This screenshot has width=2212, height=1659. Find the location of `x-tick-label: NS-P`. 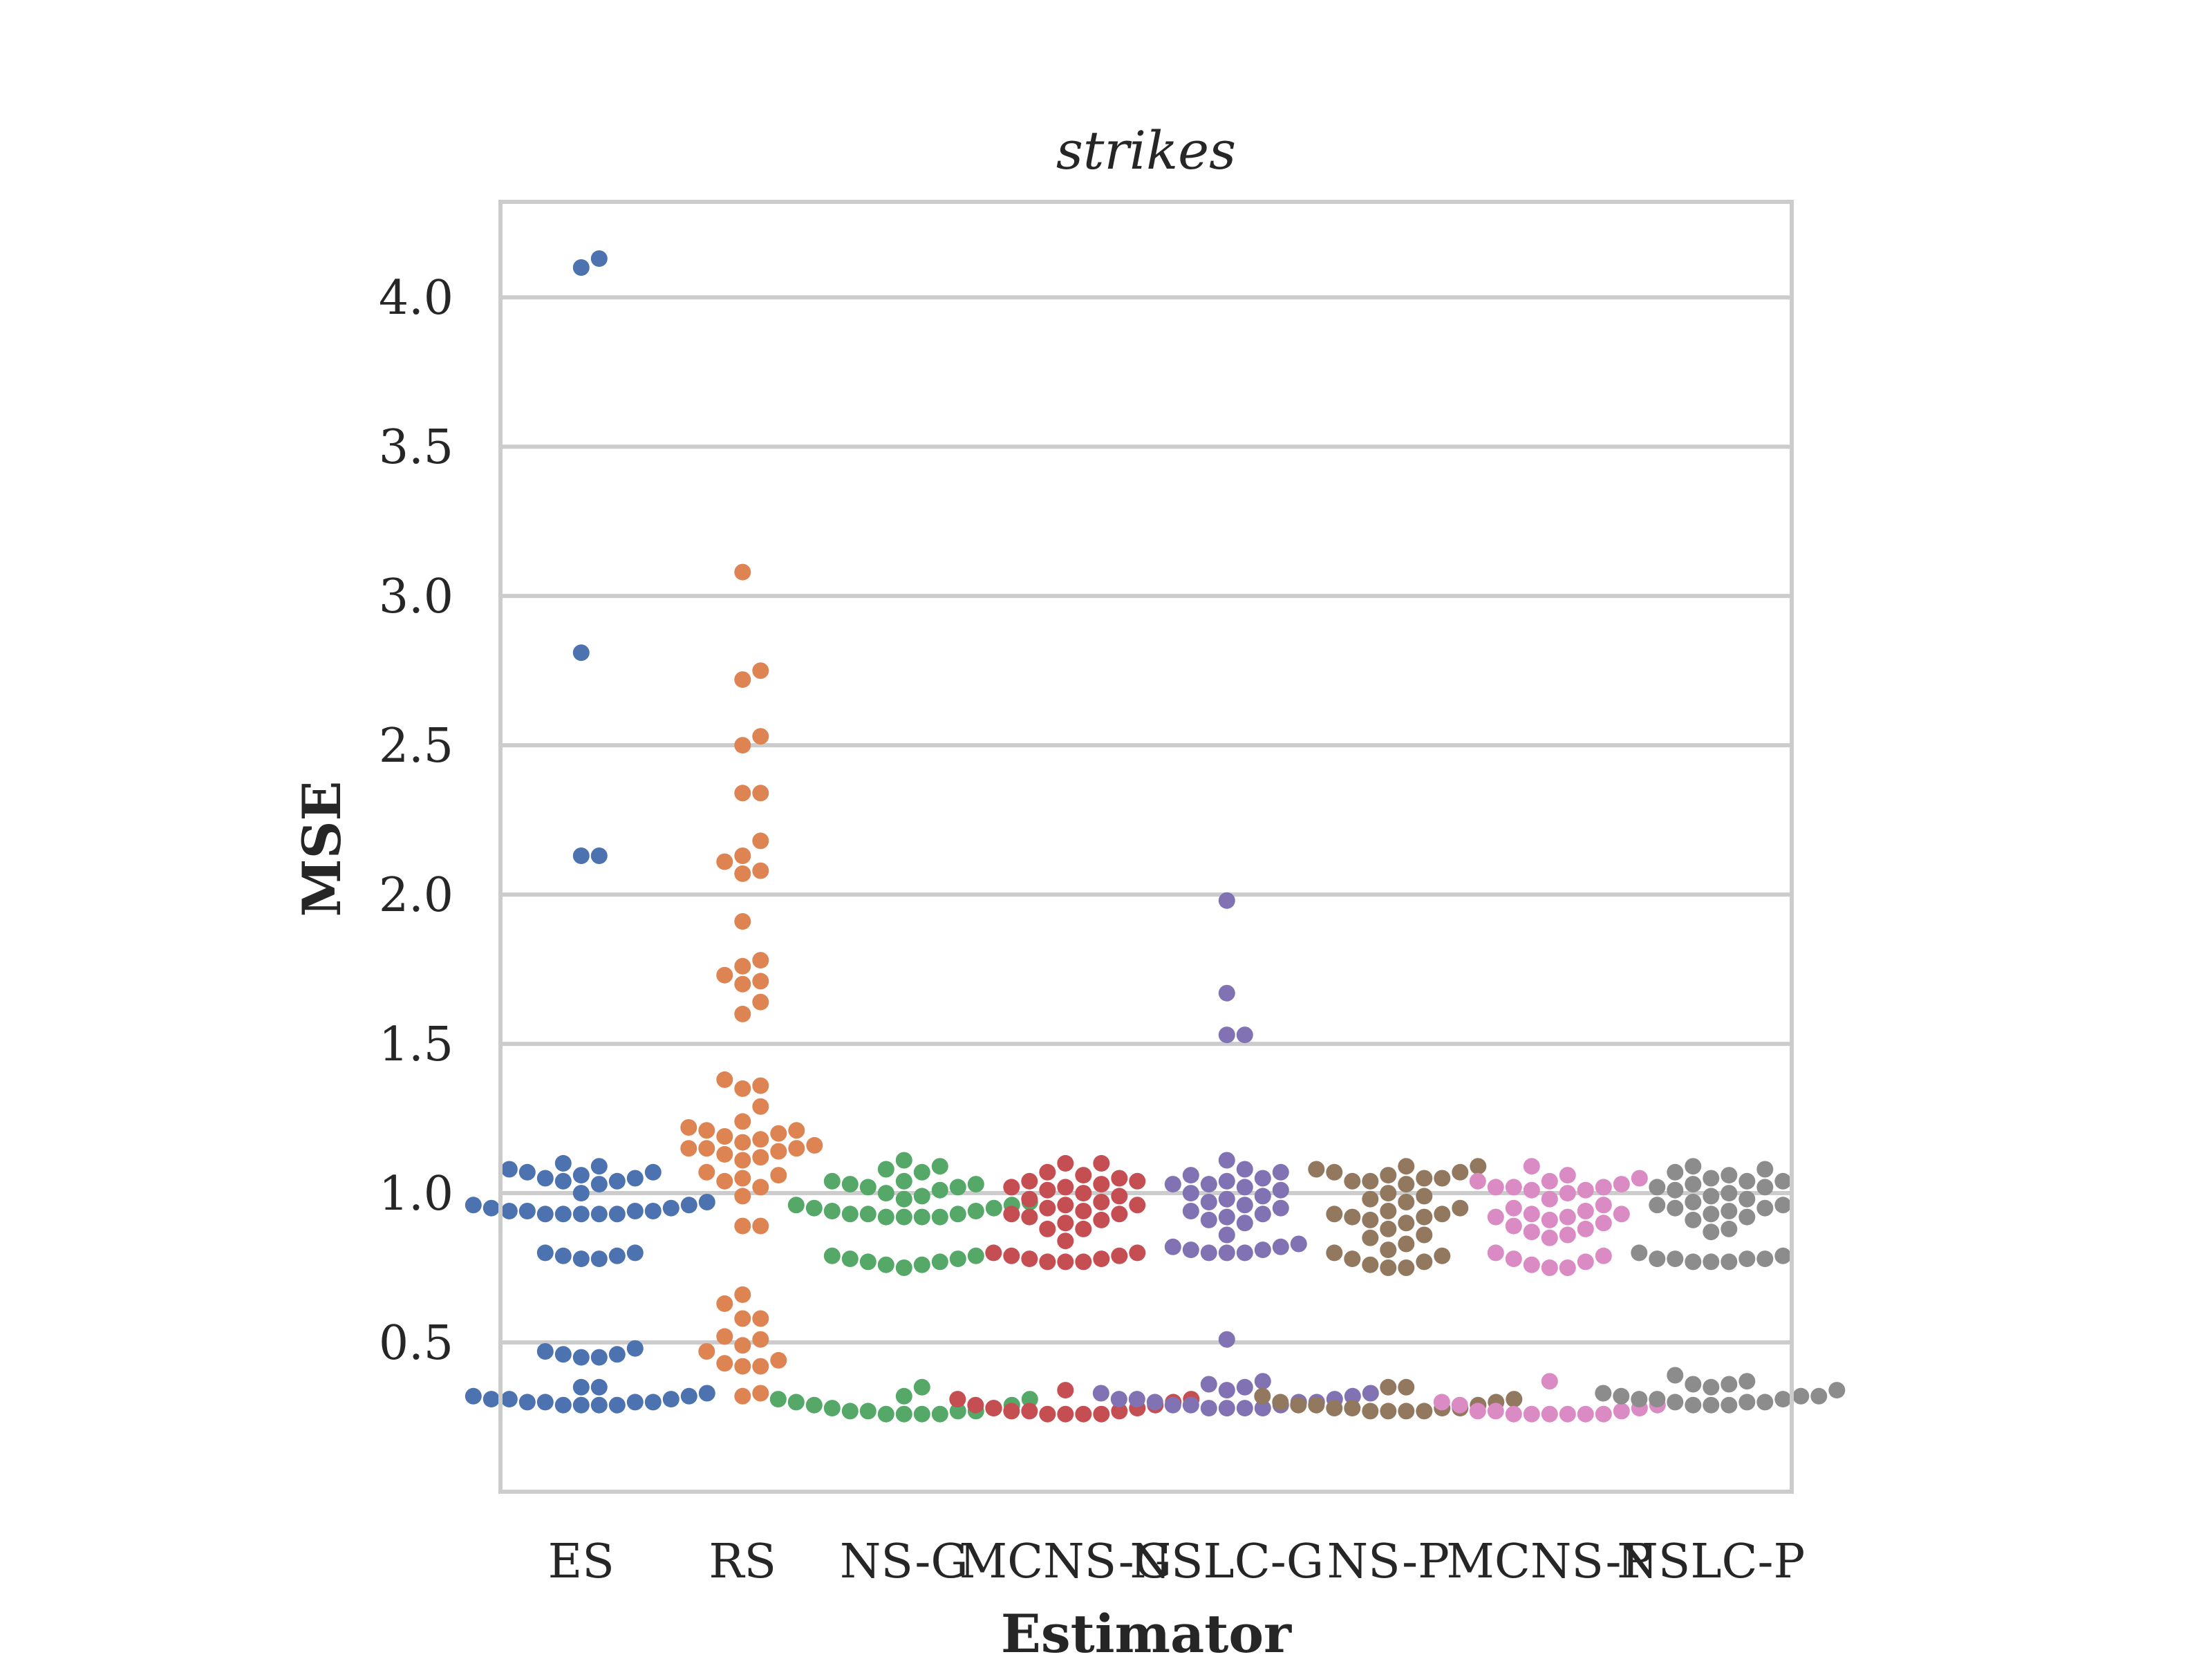

x-tick-label: NS-P is located at coordinates (1388, 1562).